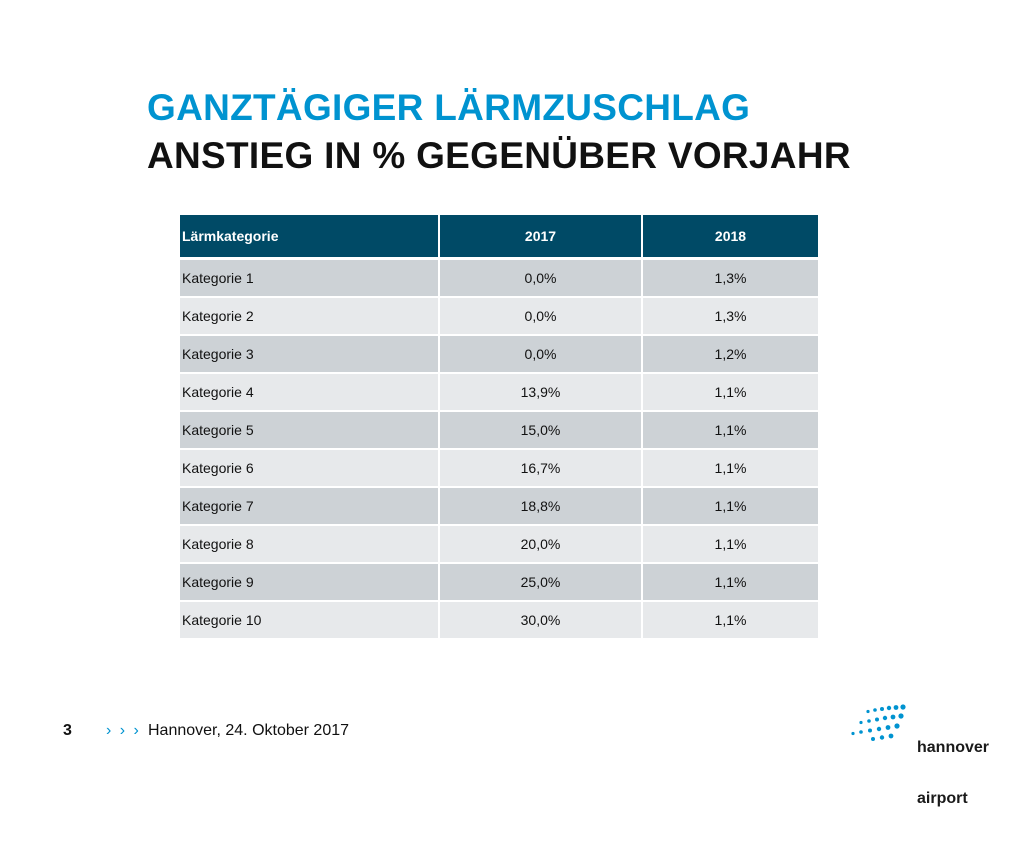  Describe the element at coordinates (541, 544) in the screenshot. I see `value-2017-cell: 20,0%` at that location.